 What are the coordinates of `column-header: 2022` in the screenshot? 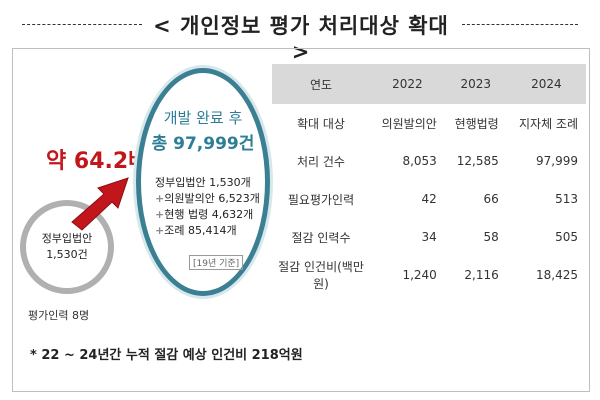 It's located at (407, 84).